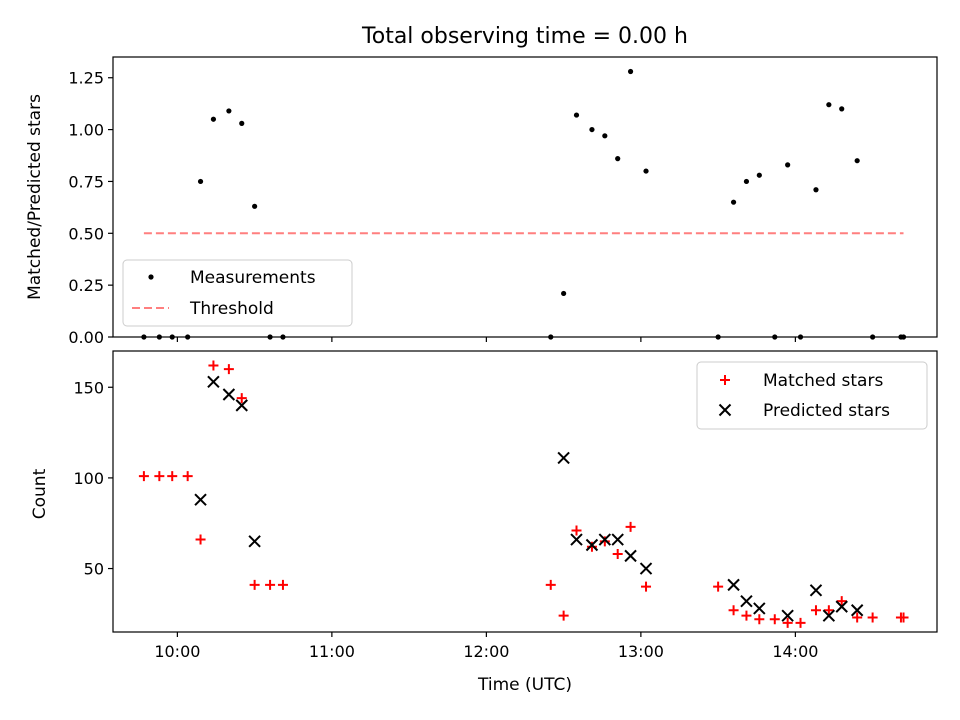 The image size is (960, 720). What do you see at coordinates (94, 569) in the screenshot?
I see `y-tick-label: 50` at bounding box center [94, 569].